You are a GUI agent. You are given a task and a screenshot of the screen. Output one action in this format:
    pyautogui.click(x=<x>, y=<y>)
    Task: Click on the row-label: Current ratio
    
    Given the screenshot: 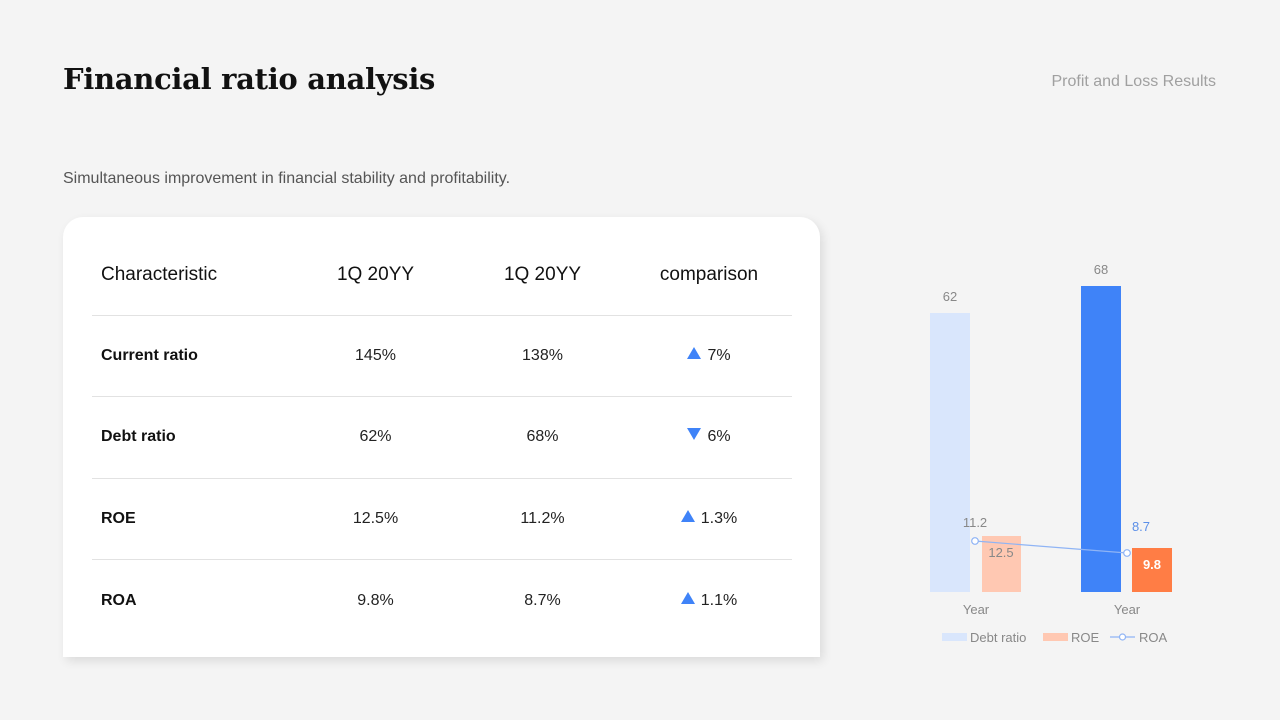 What is the action you would take?
    pyautogui.click(x=192, y=356)
    